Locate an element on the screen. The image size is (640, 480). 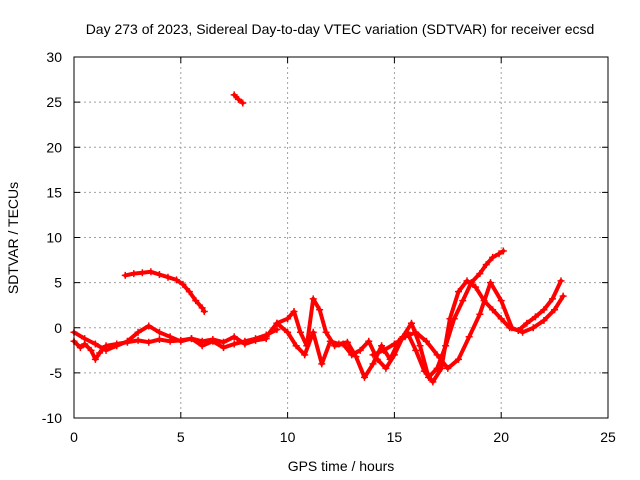
x-tick-label: 15 is located at coordinates (395, 437).